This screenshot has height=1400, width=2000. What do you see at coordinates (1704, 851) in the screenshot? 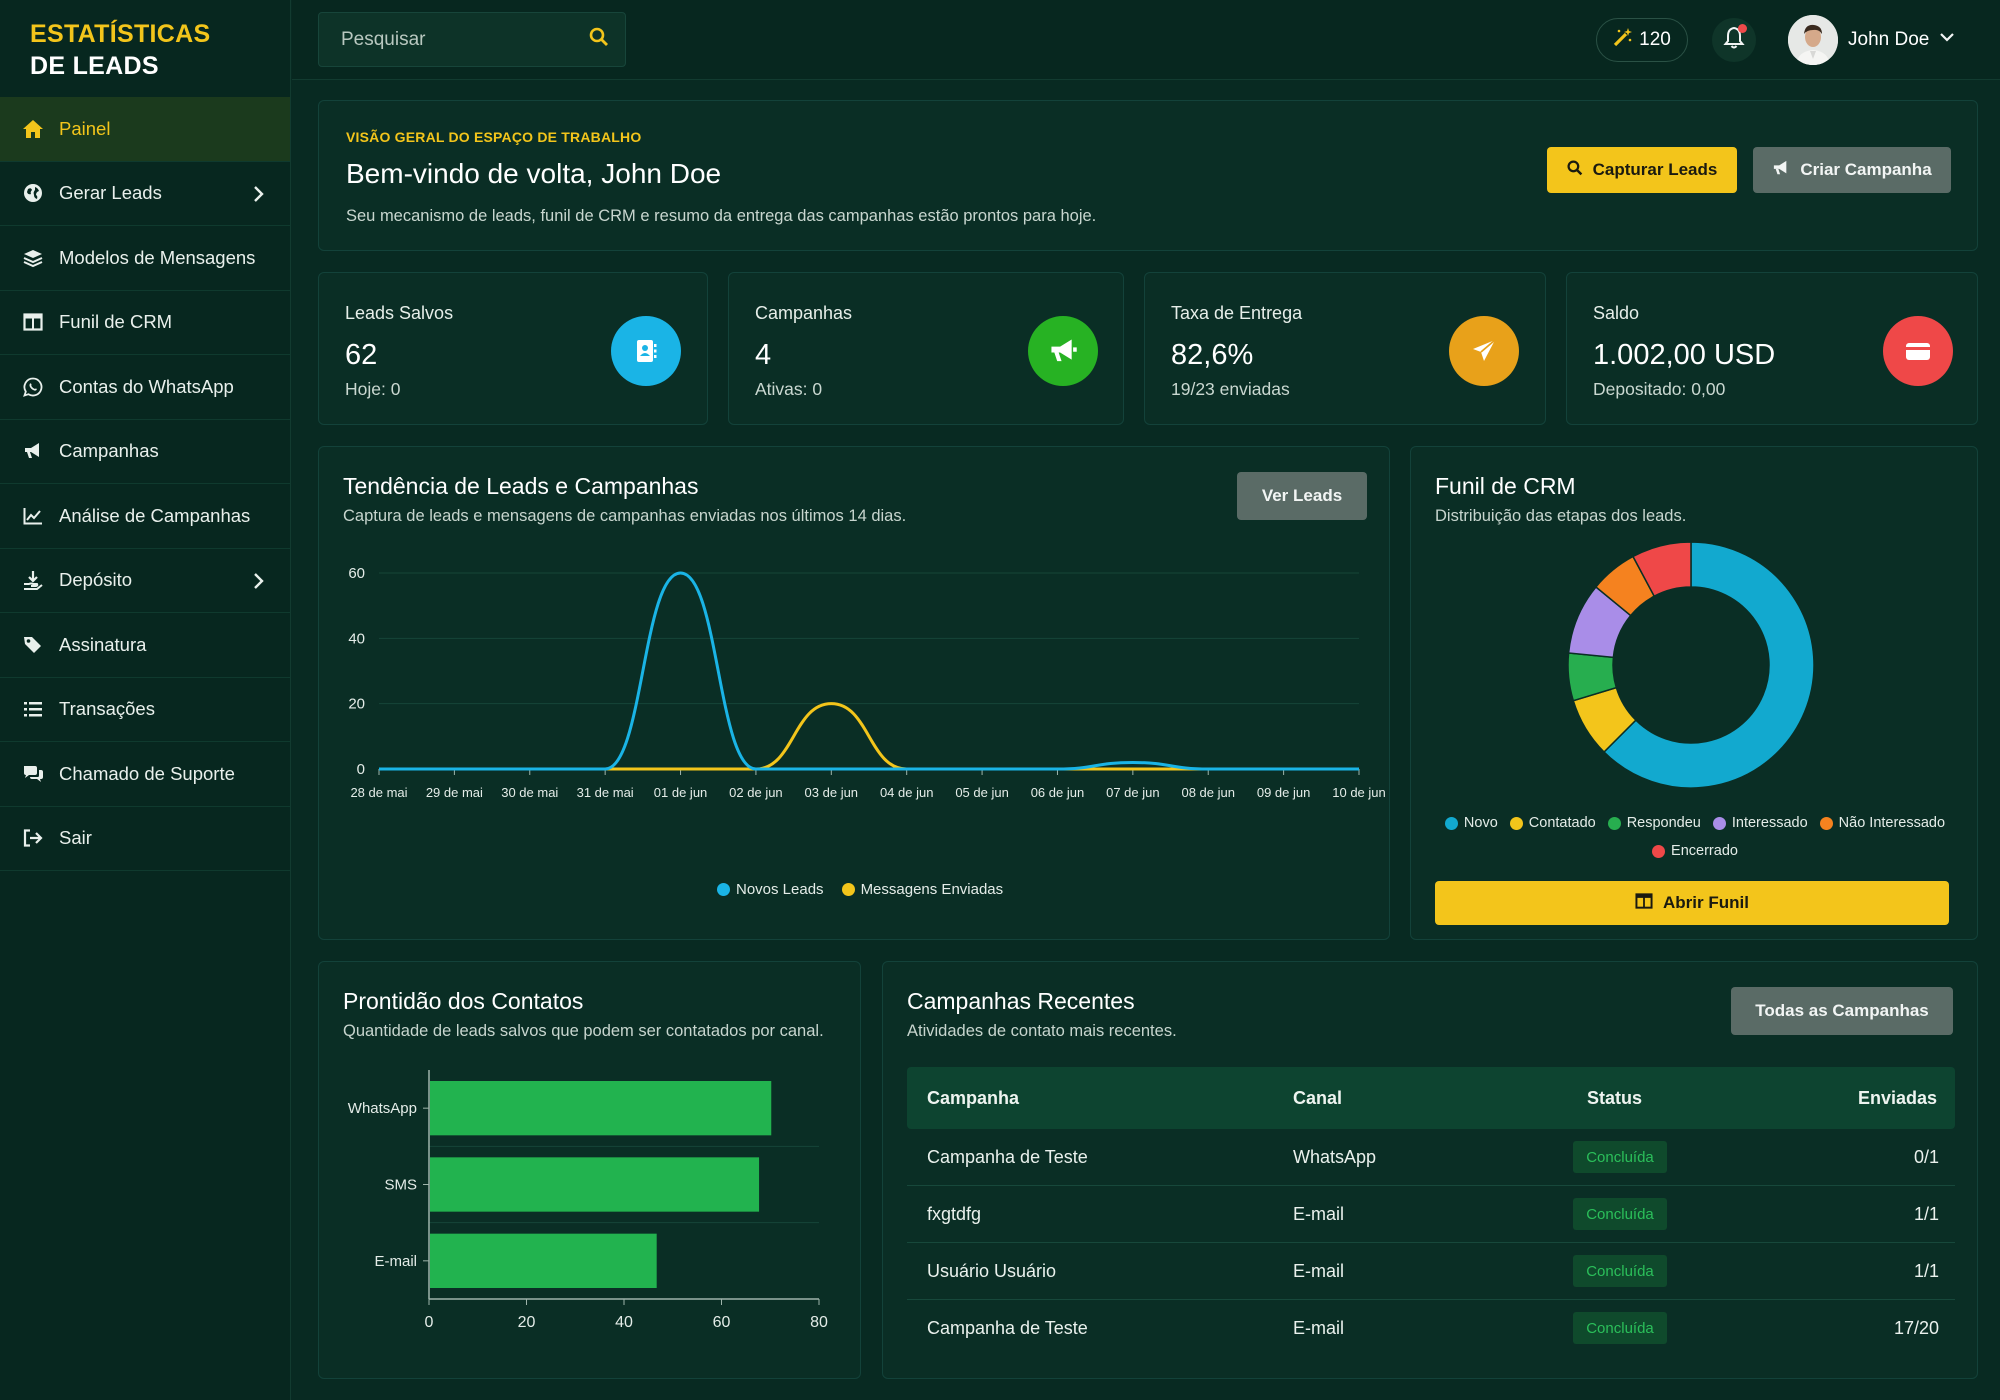
I see `legend-label: Encerrado` at bounding box center [1704, 851].